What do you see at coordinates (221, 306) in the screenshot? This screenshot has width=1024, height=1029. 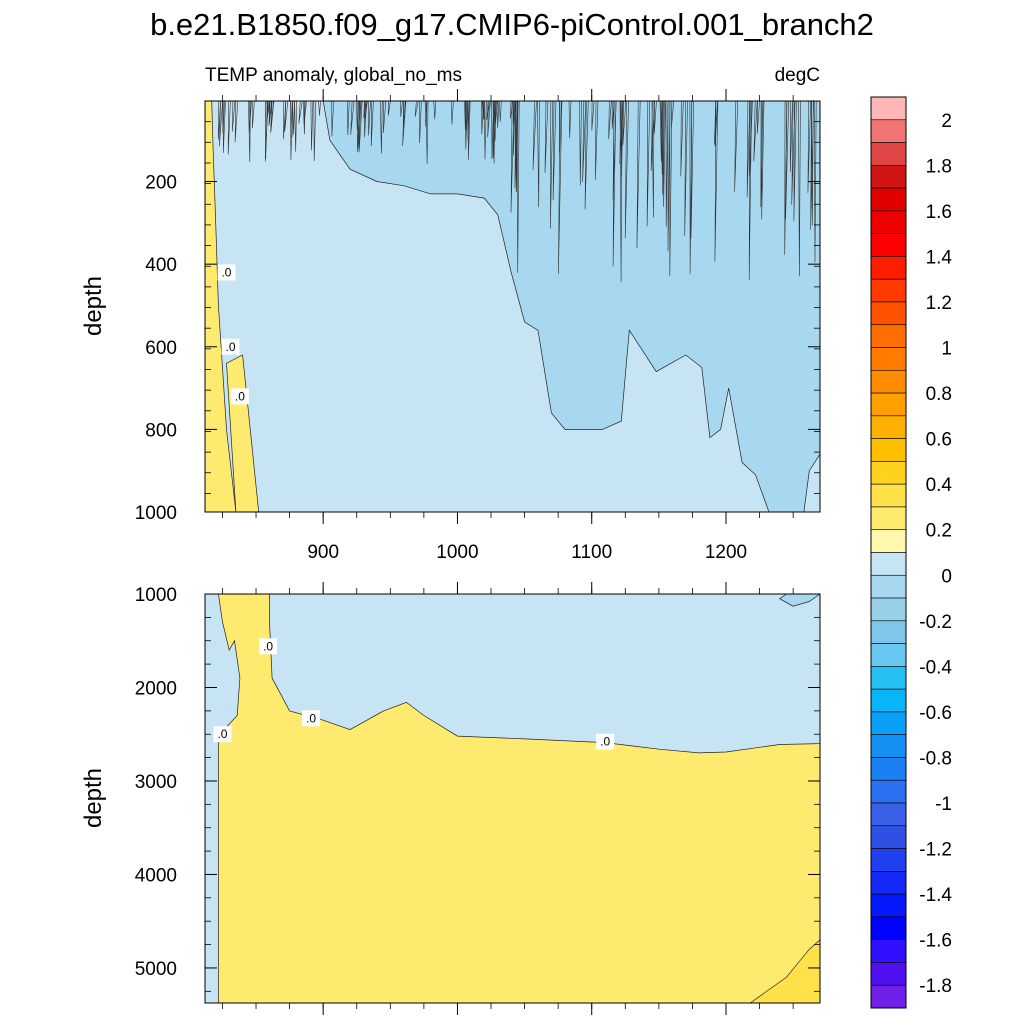 I see `panel1-contour-region` at bounding box center [221, 306].